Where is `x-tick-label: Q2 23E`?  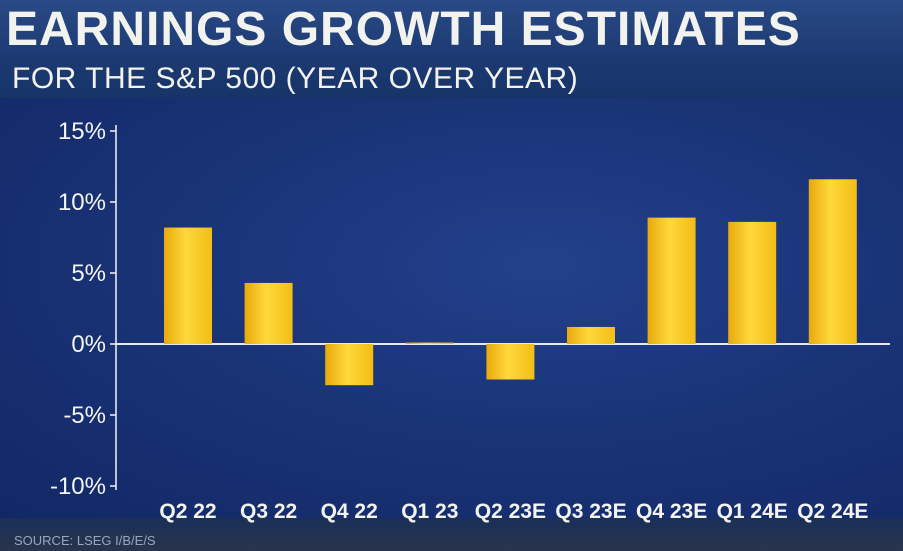
x-tick-label: Q2 23E is located at coordinates (510, 511).